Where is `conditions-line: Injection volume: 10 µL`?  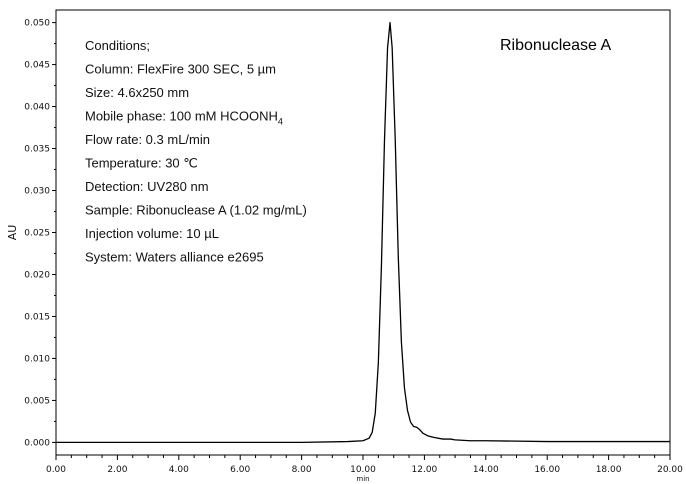 conditions-line: Injection volume: 10 µL is located at coordinates (152, 233).